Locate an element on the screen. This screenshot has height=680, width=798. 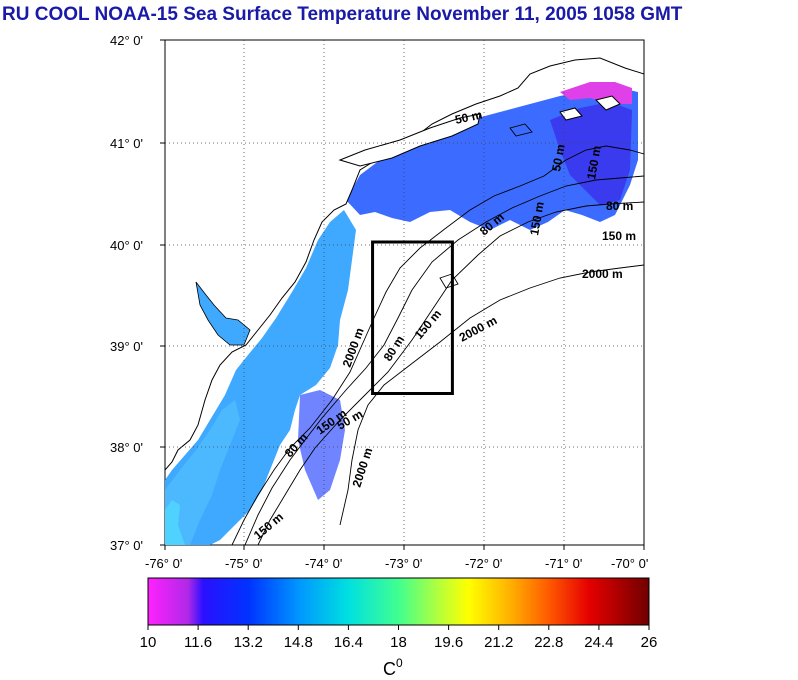
colorbar-tick-label: 18 is located at coordinates (398, 642).